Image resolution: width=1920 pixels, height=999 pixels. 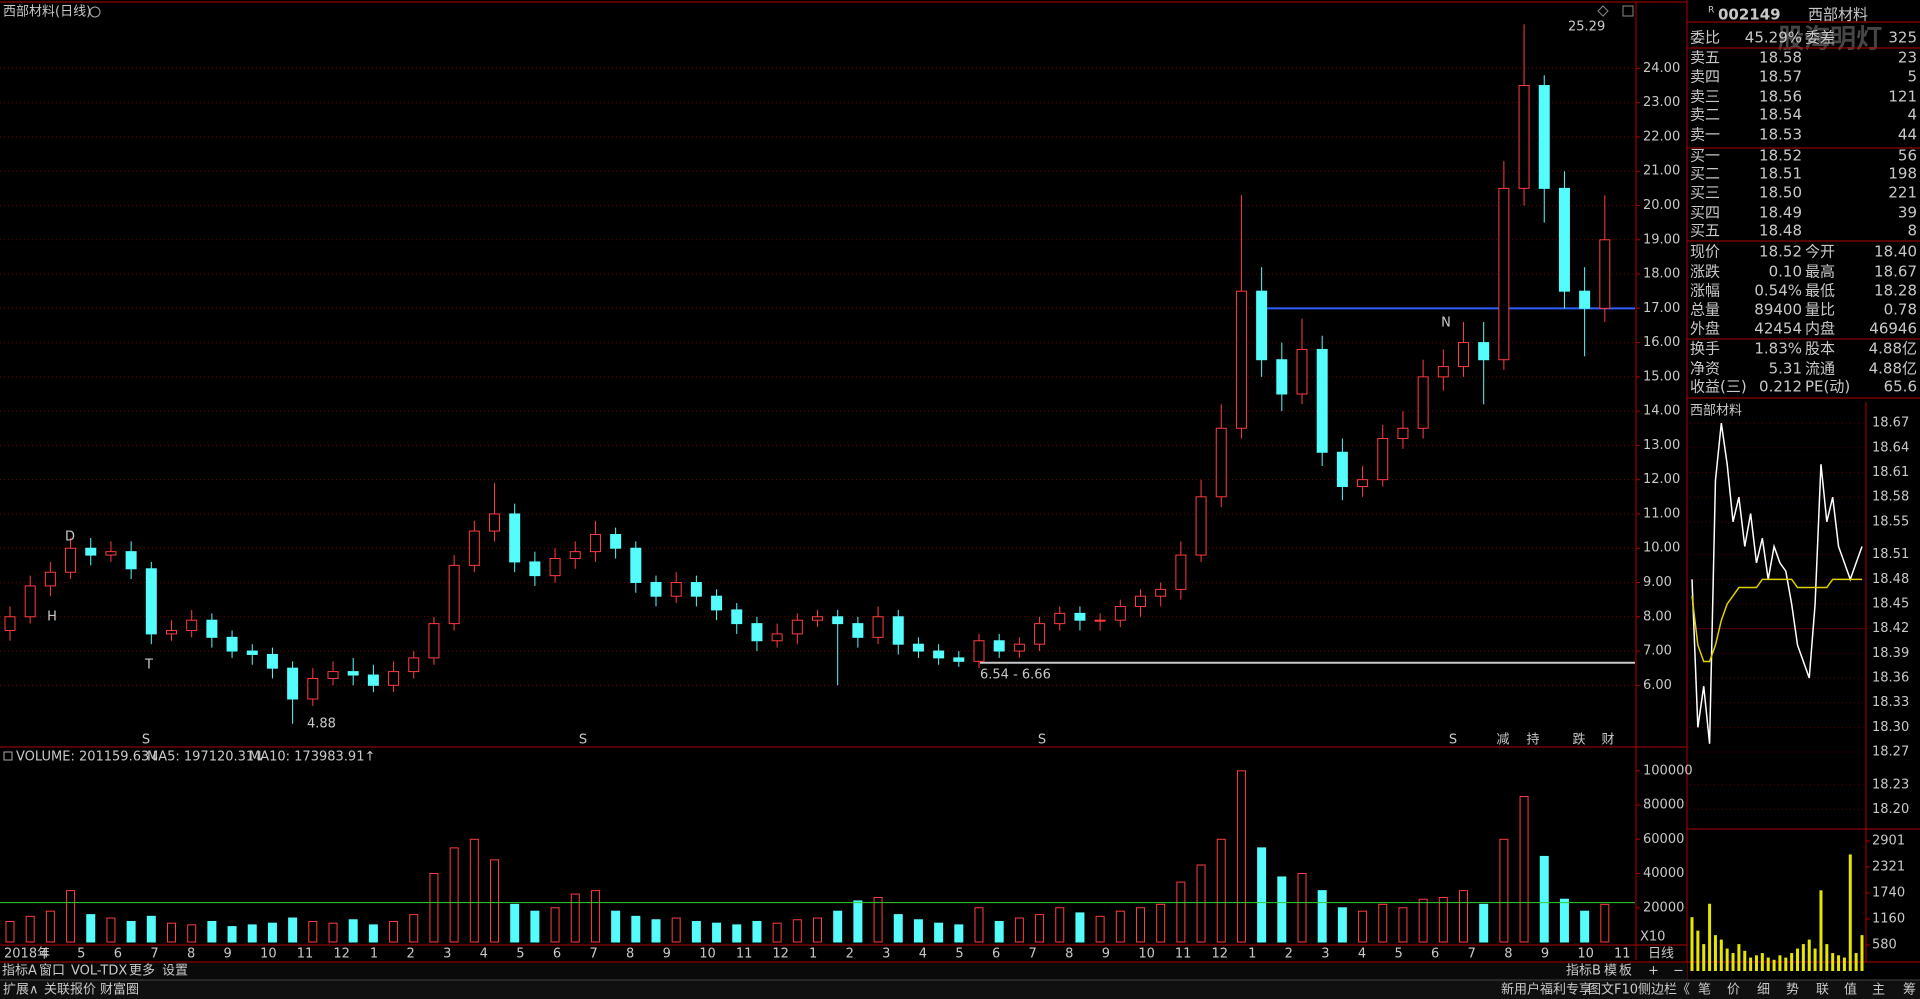 I want to click on toolbar-button: 价, so click(x=1733, y=990).